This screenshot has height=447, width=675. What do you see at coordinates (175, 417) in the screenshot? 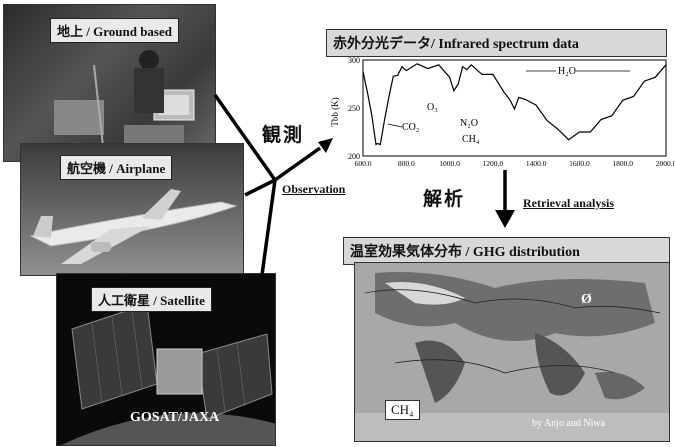
I see `satellite-credit: GOSAT/JAXA` at bounding box center [175, 417].